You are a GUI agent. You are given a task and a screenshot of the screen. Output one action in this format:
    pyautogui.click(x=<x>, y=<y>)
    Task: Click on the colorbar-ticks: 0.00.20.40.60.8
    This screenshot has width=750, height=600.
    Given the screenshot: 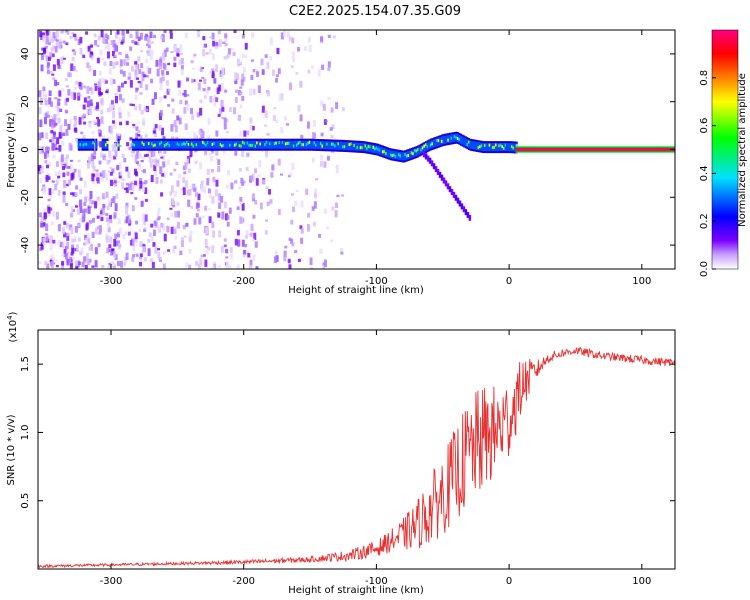 What is the action you would take?
    pyautogui.click(x=707, y=173)
    